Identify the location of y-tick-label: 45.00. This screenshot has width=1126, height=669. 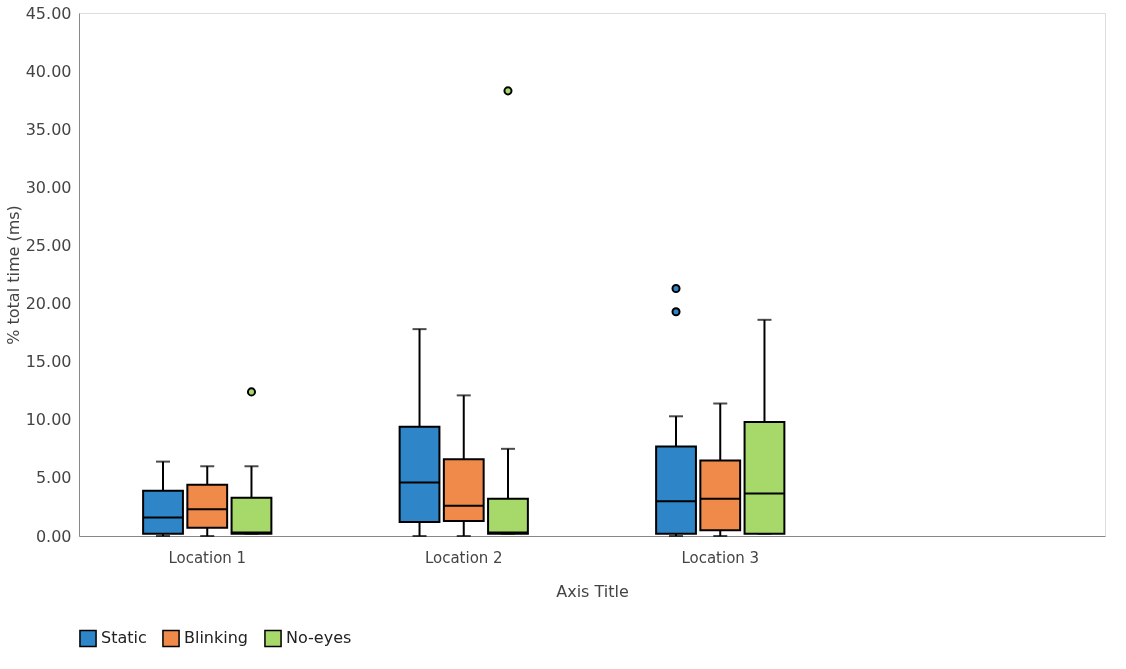
(48, 13).